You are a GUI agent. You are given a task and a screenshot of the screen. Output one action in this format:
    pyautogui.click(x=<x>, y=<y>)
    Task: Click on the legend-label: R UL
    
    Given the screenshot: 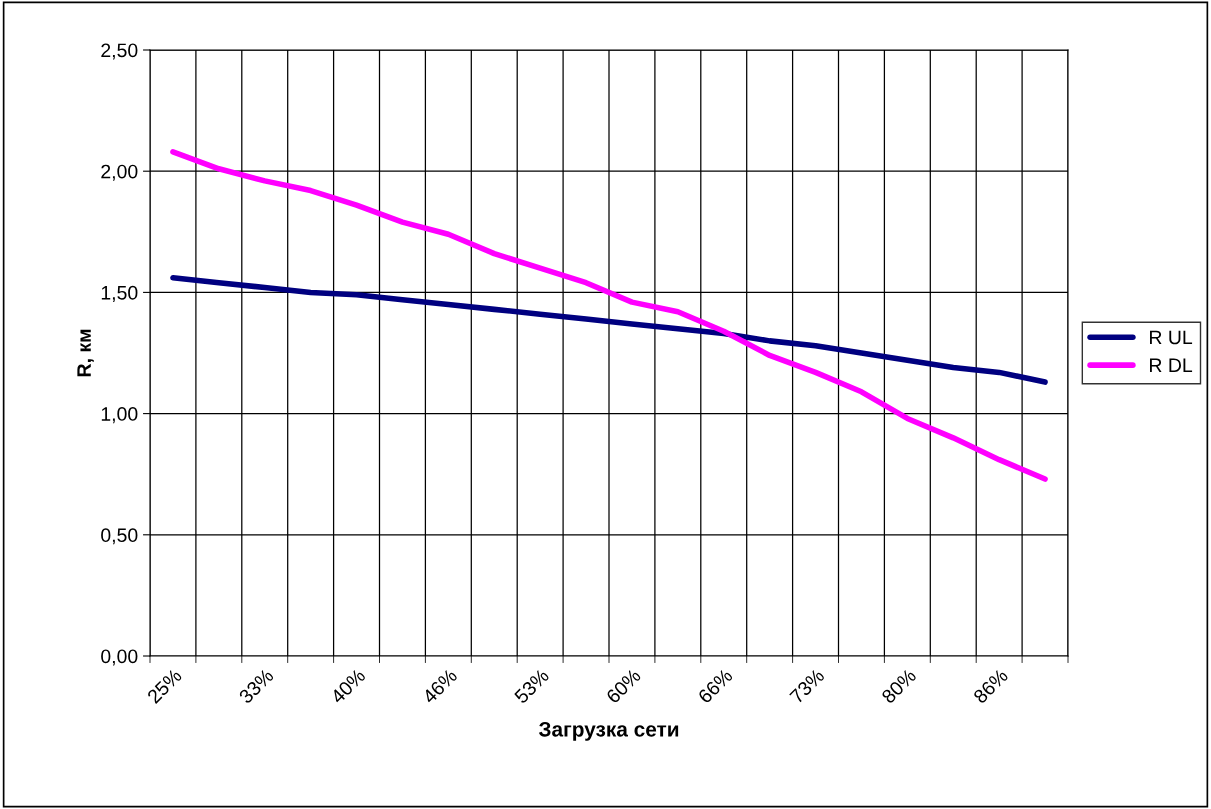 What is the action you would take?
    pyautogui.click(x=1171, y=337)
    